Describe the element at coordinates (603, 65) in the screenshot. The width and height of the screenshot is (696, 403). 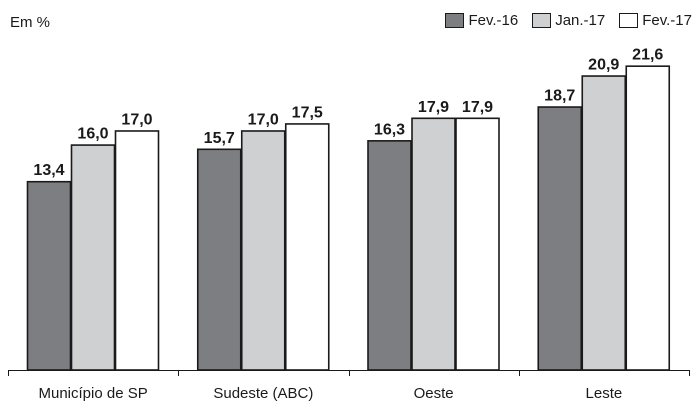
I see `data-label-1-3: 20,9` at that location.